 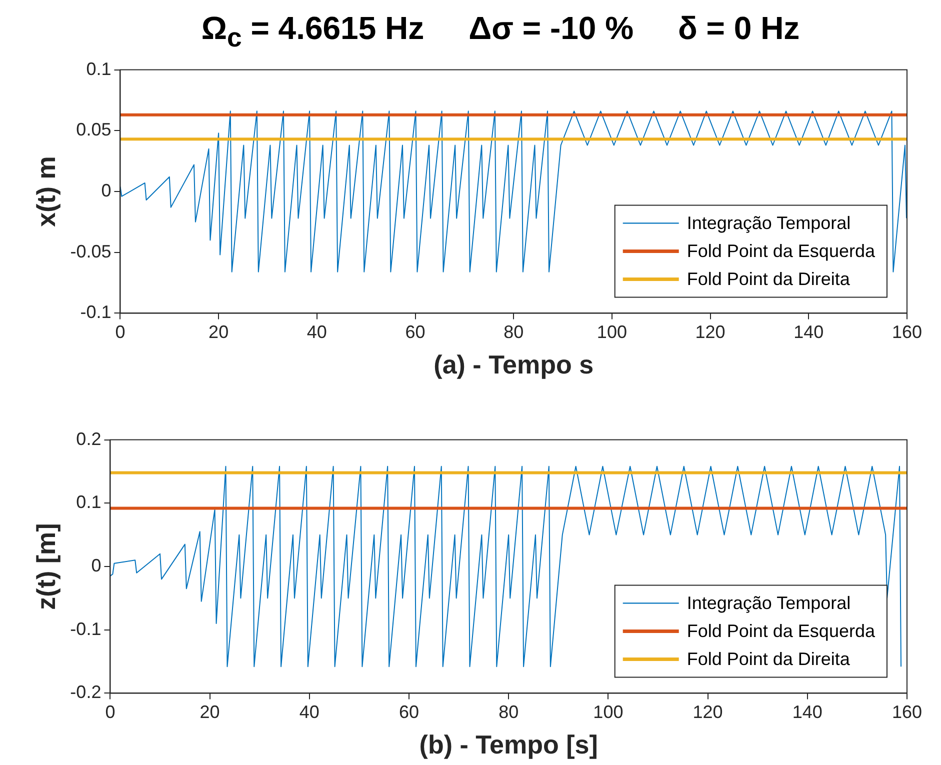 What do you see at coordinates (45, 191) in the screenshot?
I see `y-axis-title: x(t) m` at bounding box center [45, 191].